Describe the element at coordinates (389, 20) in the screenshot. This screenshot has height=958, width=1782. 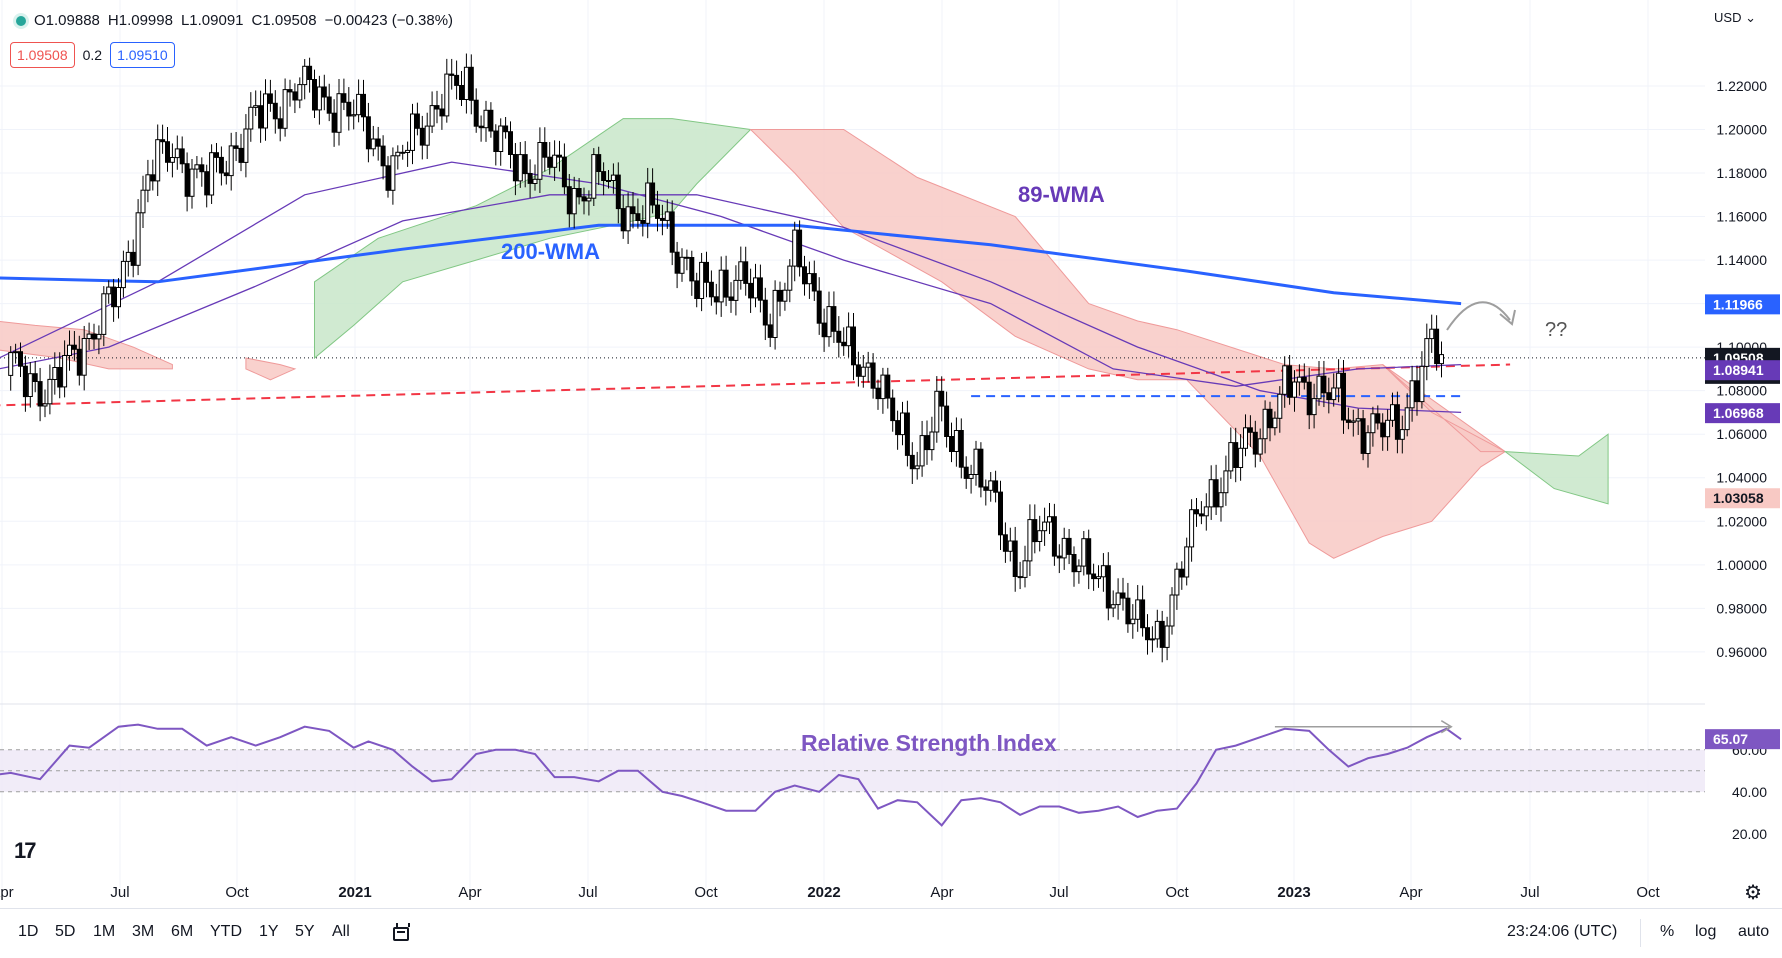
I see `ohlc-change: −0.00423 (−0.38%)` at that location.